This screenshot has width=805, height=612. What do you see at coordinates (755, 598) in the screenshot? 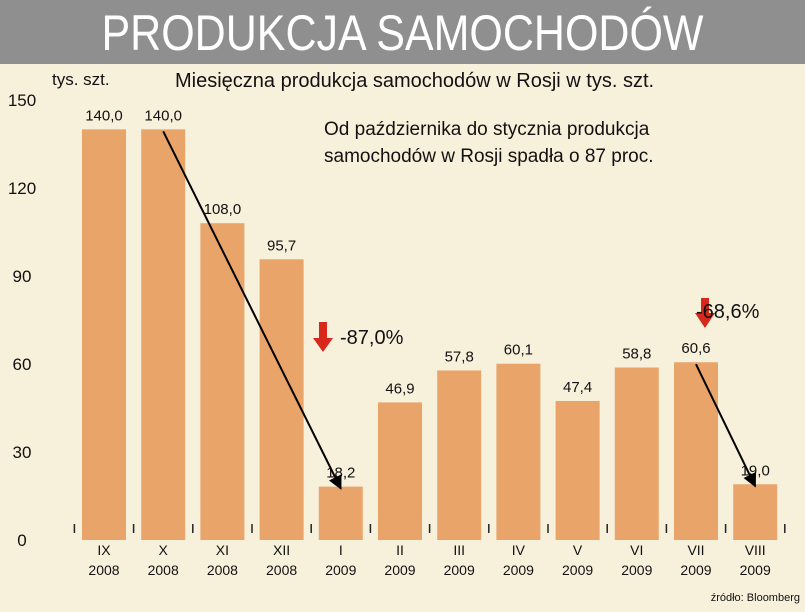
I see `source-note: źródło: Bloomberg` at bounding box center [755, 598].